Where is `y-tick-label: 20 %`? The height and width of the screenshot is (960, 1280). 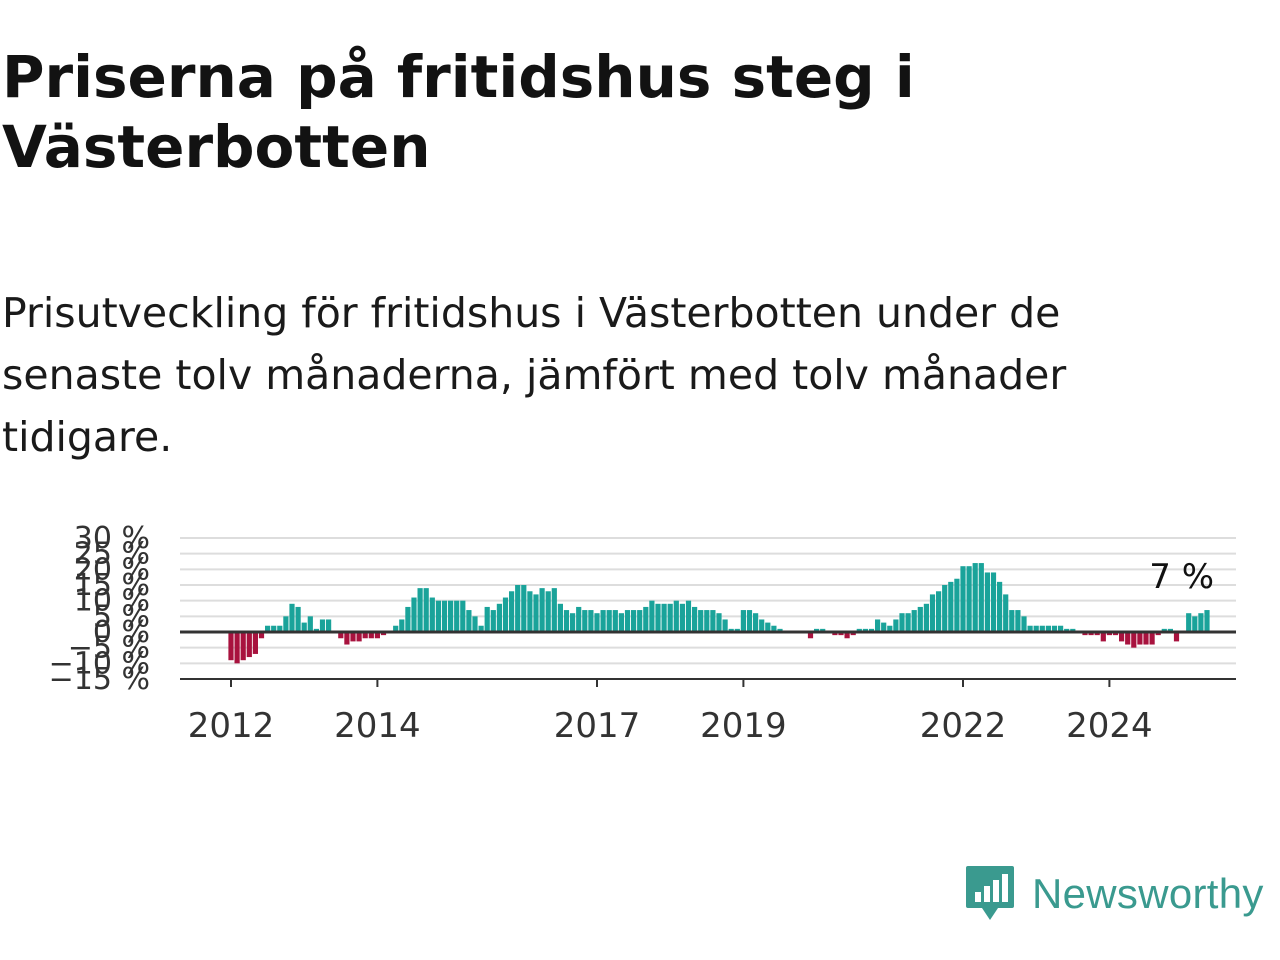 y-tick-label: 20 % is located at coordinates (112, 569).